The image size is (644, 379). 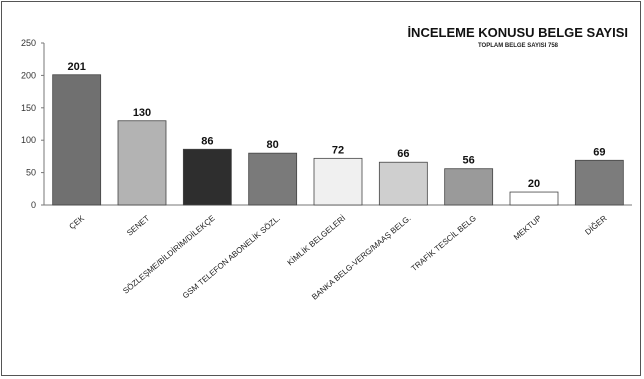 What do you see at coordinates (403, 154) in the screenshot?
I see `bar-value-label: 66` at bounding box center [403, 154].